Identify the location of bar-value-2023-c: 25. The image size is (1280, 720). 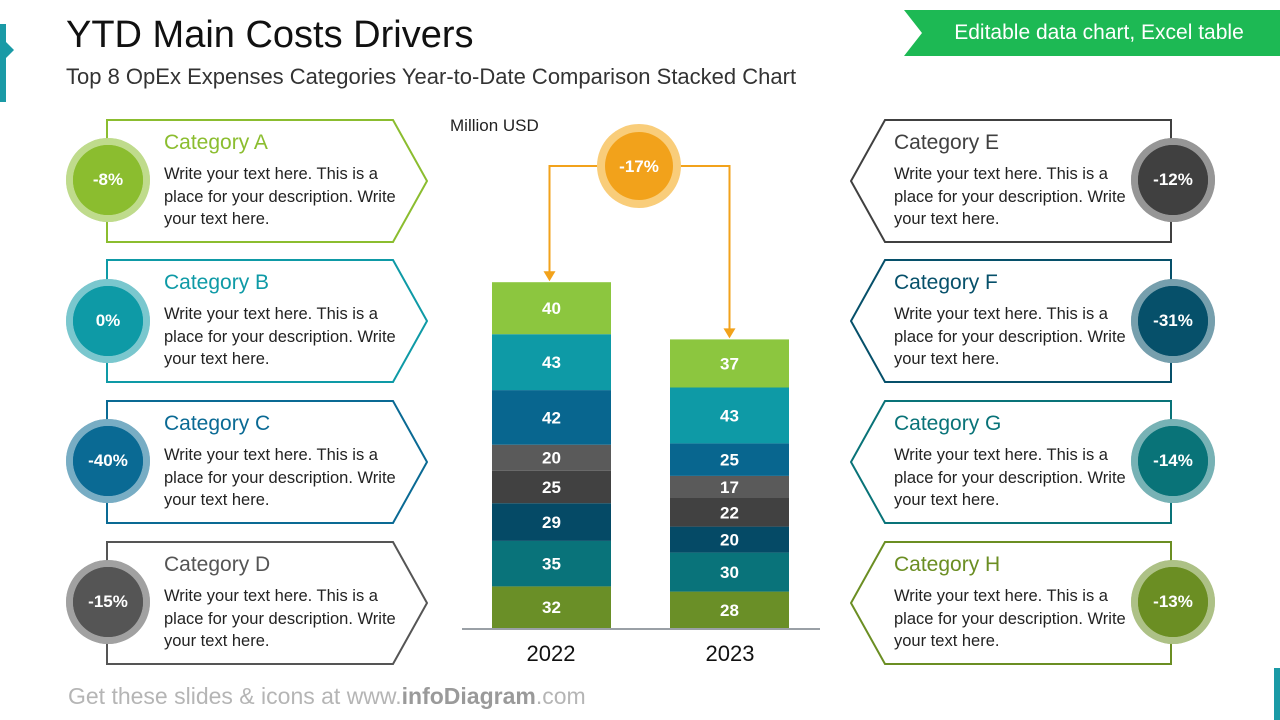
(729, 460).